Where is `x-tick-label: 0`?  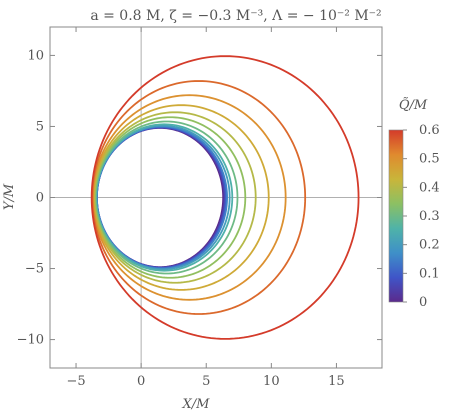
x-tick-label: 0 is located at coordinates (141, 381).